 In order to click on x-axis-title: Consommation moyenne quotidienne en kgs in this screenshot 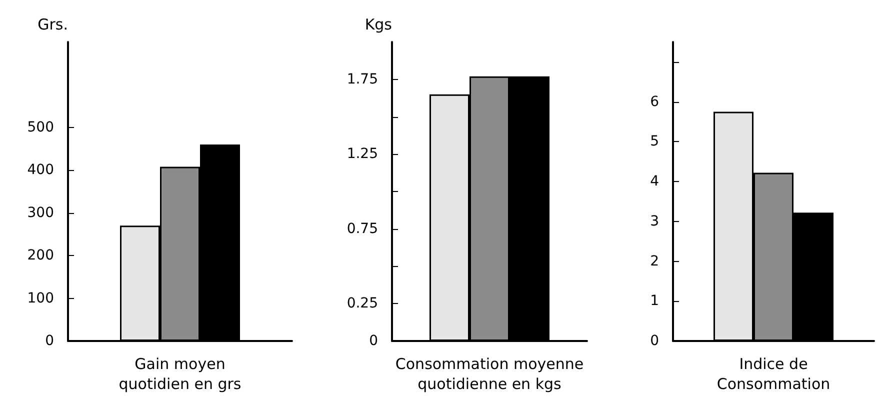, I will do `click(489, 373)`.